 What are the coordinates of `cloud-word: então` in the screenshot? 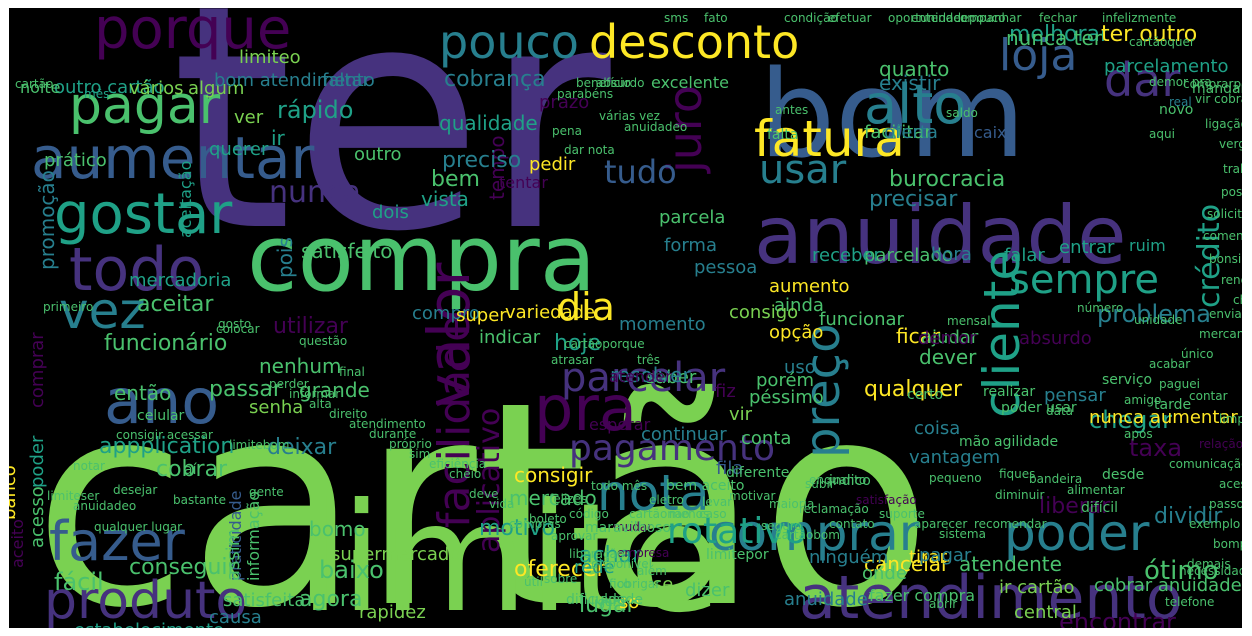 It's located at (142, 393).